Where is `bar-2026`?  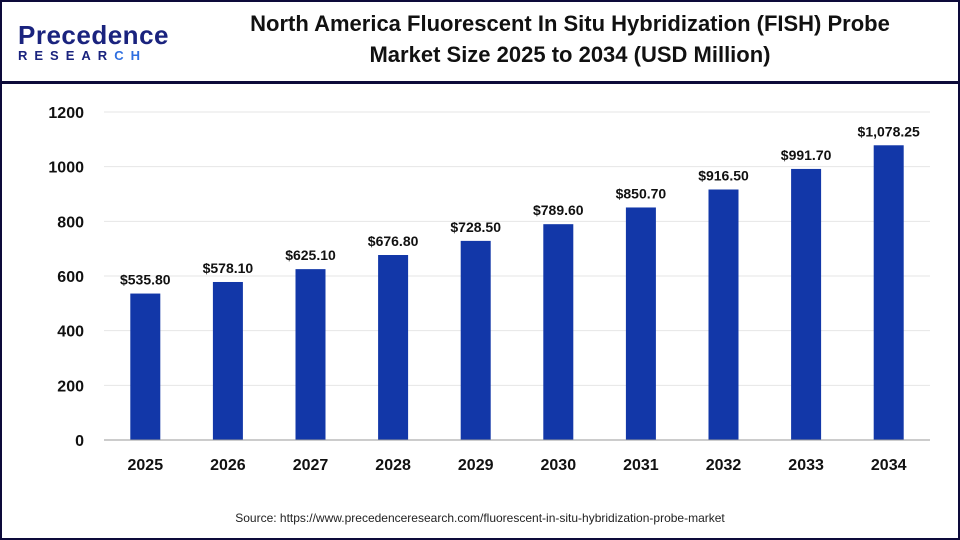 bar-2026 is located at coordinates (227, 360).